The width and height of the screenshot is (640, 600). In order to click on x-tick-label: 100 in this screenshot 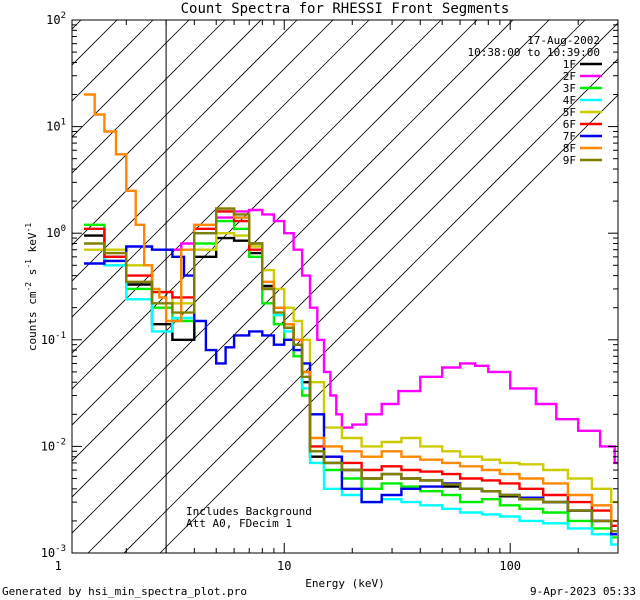, I will do `click(510, 566)`.